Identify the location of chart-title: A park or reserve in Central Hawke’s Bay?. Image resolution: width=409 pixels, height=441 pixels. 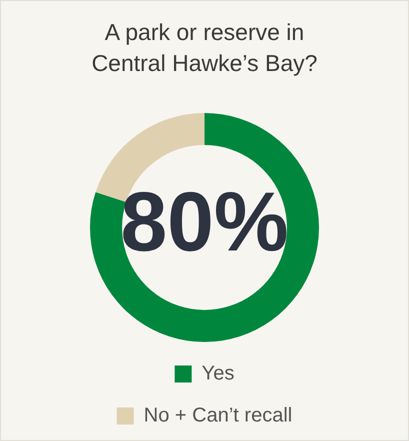
(204, 48).